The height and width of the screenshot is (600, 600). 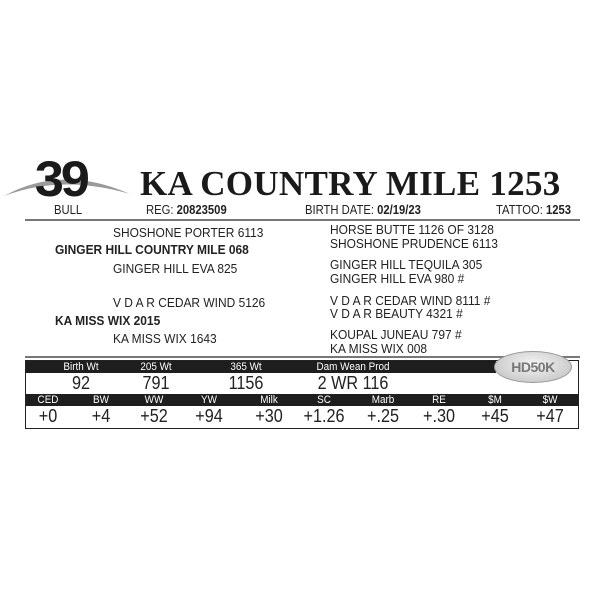 What do you see at coordinates (396, 334) in the screenshot?
I see `pedigree-right: KOUPAL JUNEAU 797 #` at bounding box center [396, 334].